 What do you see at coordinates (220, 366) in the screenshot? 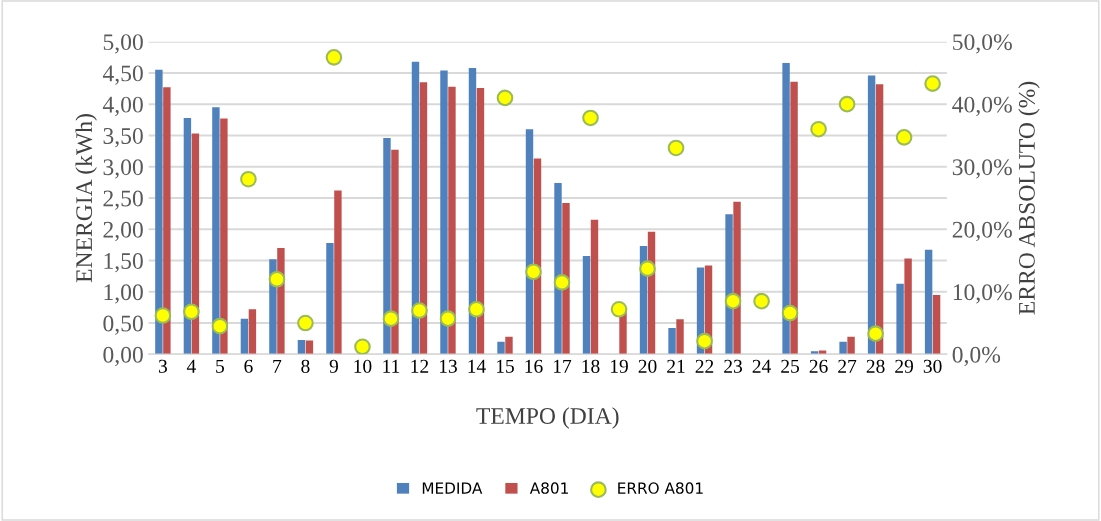
I see `x-tick-label: 5` at bounding box center [220, 366].